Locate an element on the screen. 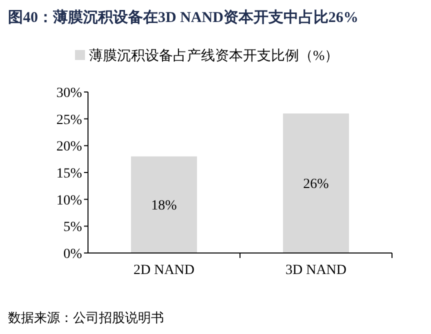  chart-title: 图40：薄膜沉积设备在3D NAND资本开支中占比26% is located at coordinates (183, 17).